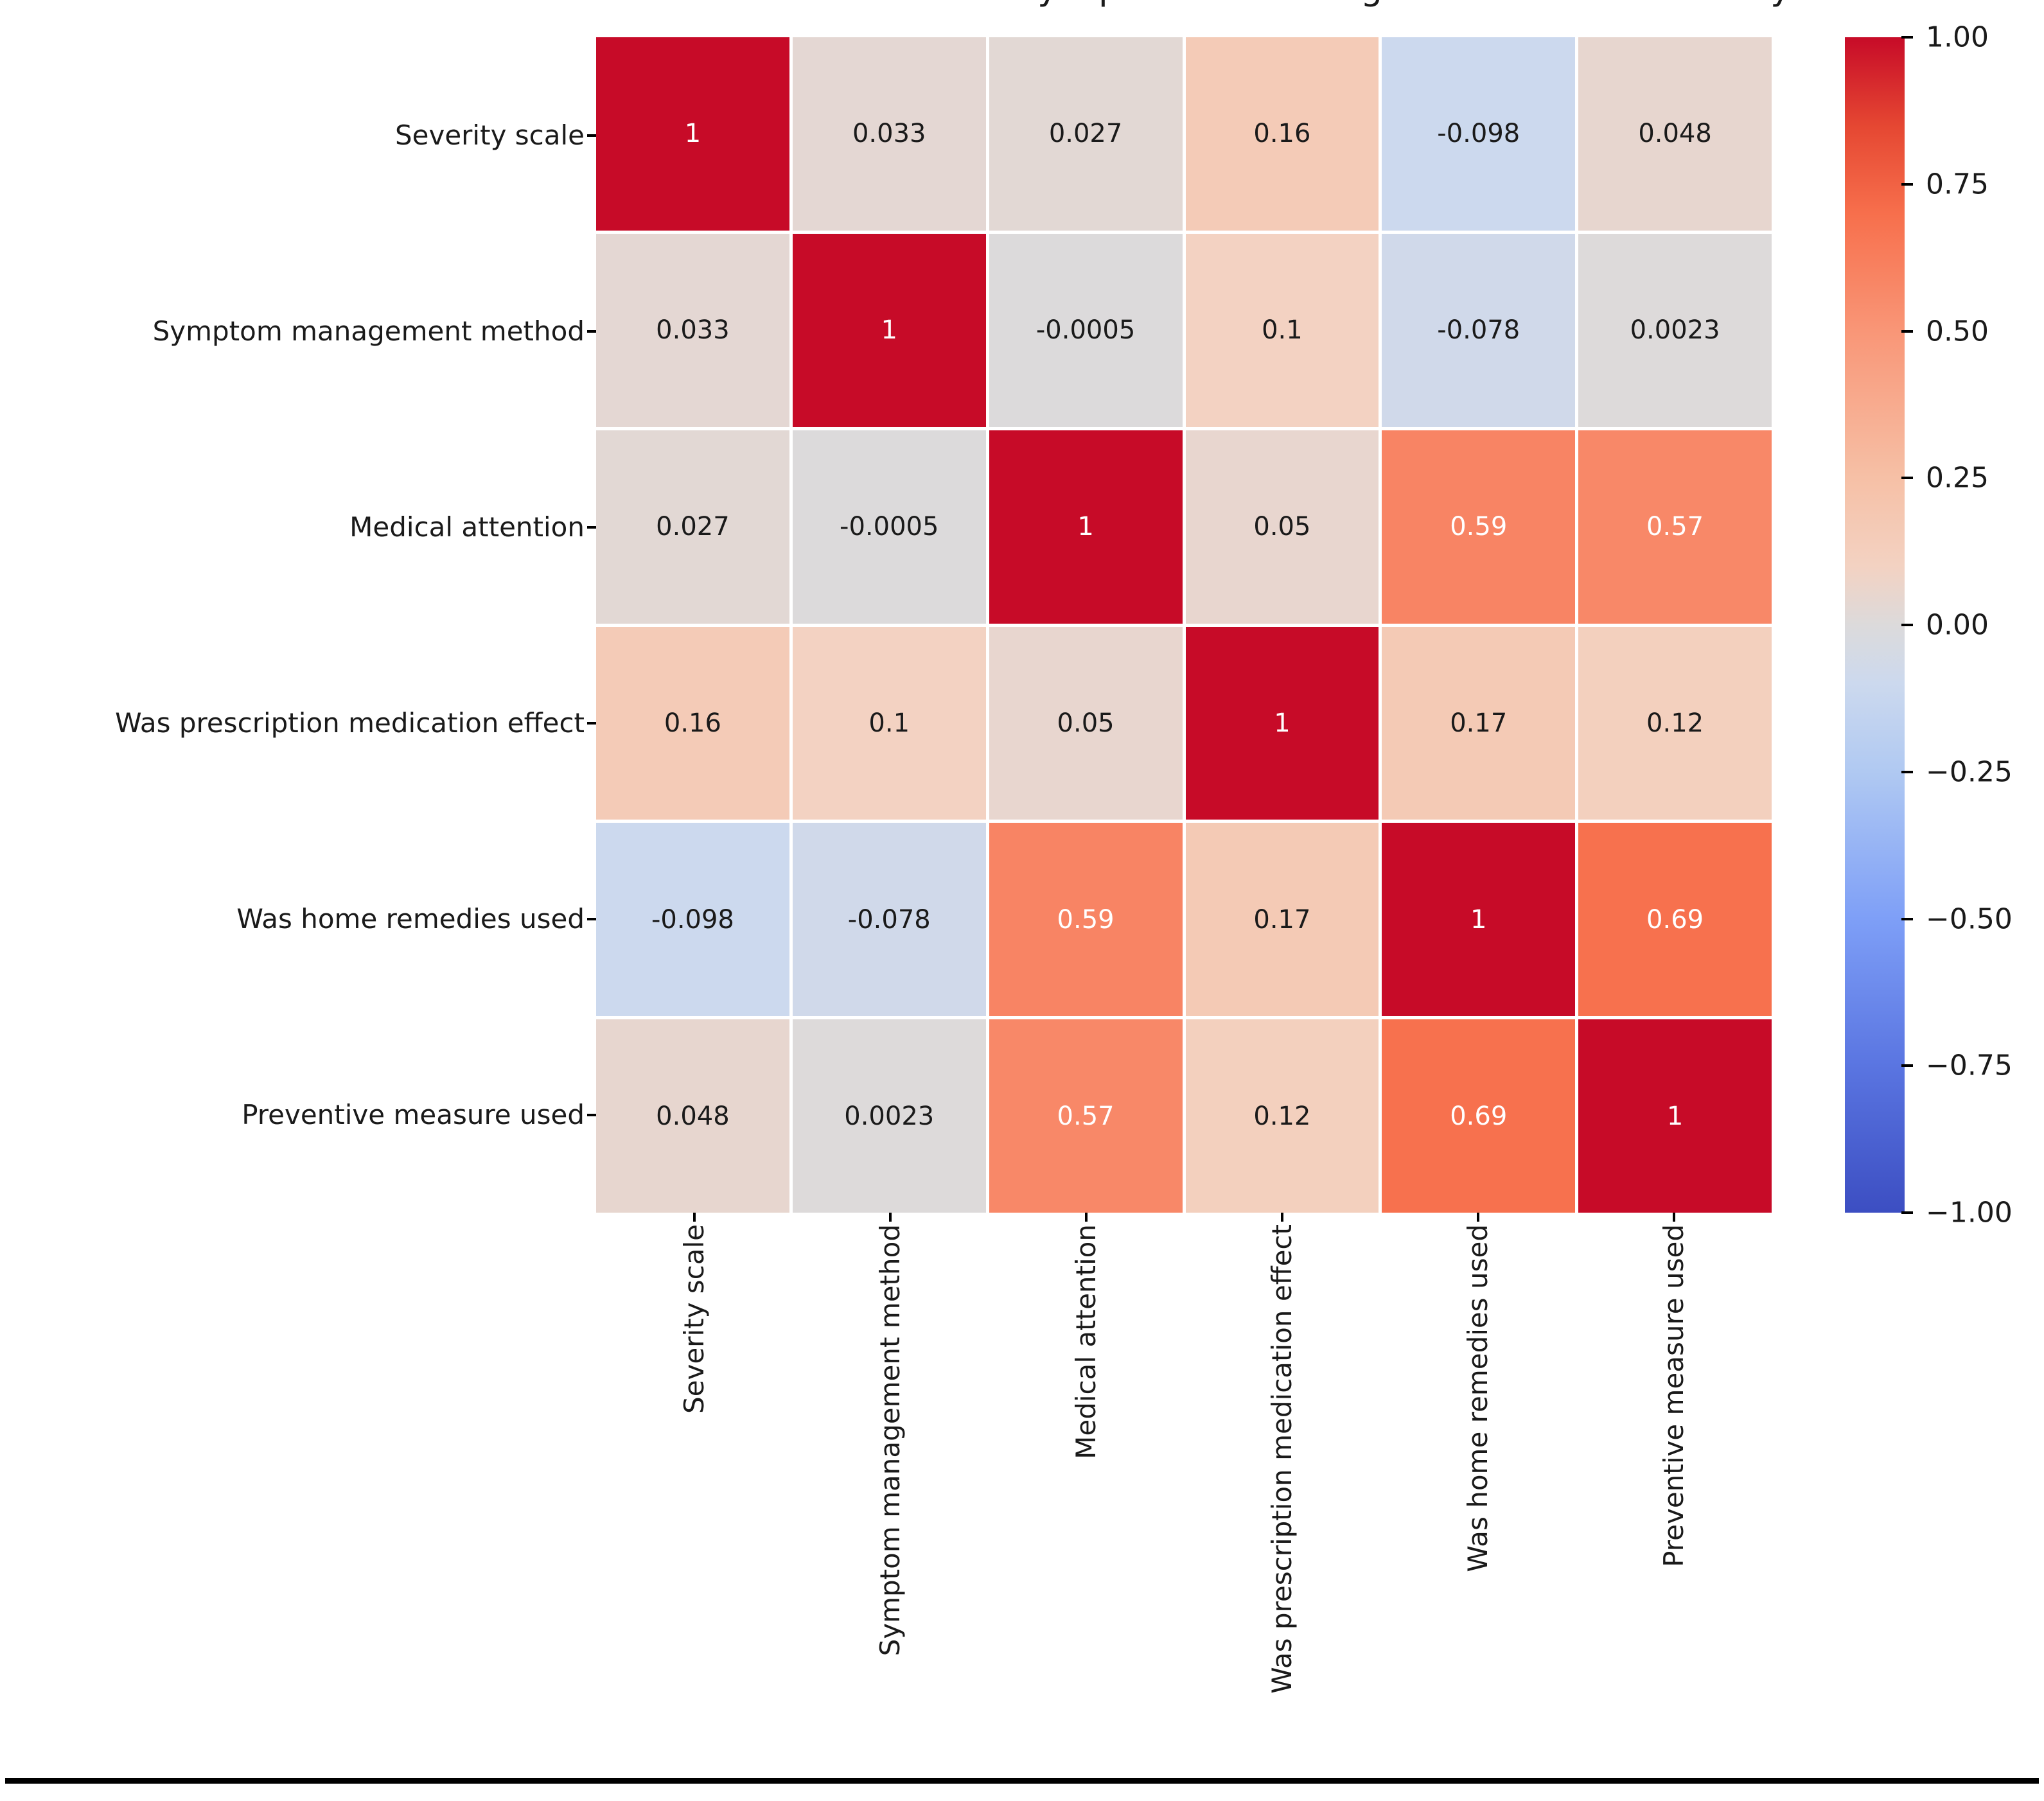  I want to click on colorbar-tick-label: −1.00, so click(1969, 1212).